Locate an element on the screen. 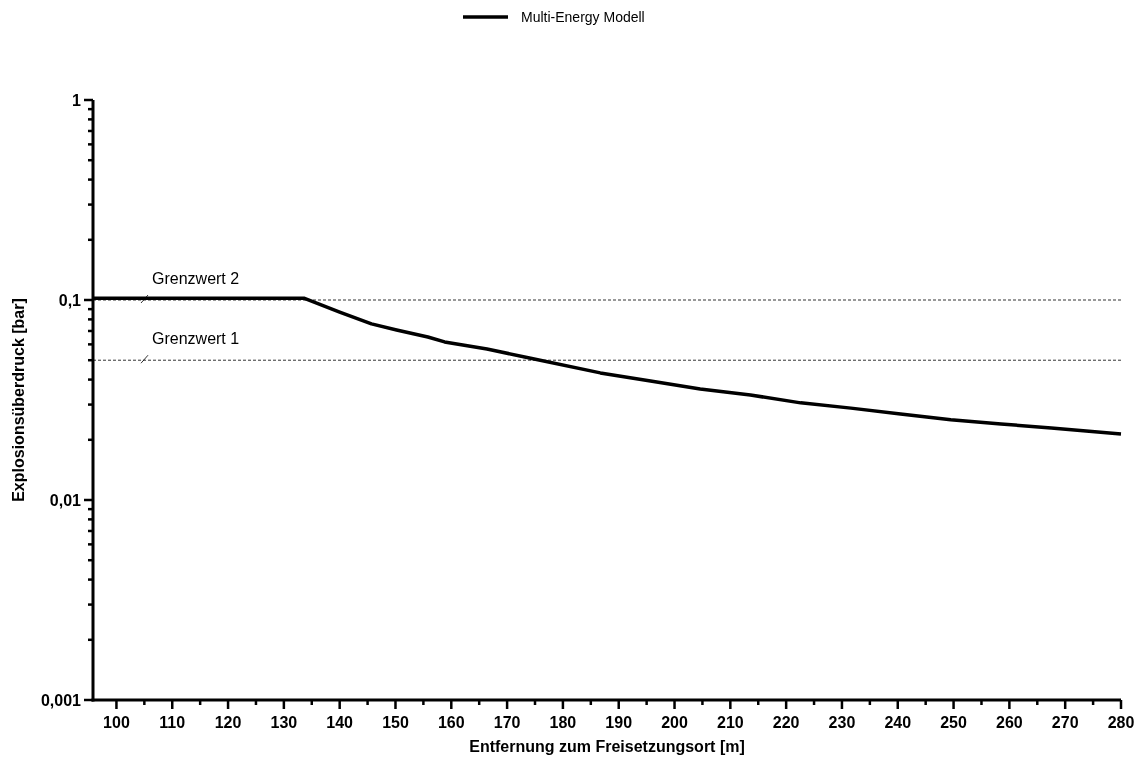 The image size is (1143, 758). x-tick-label: 200 is located at coordinates (674, 722).